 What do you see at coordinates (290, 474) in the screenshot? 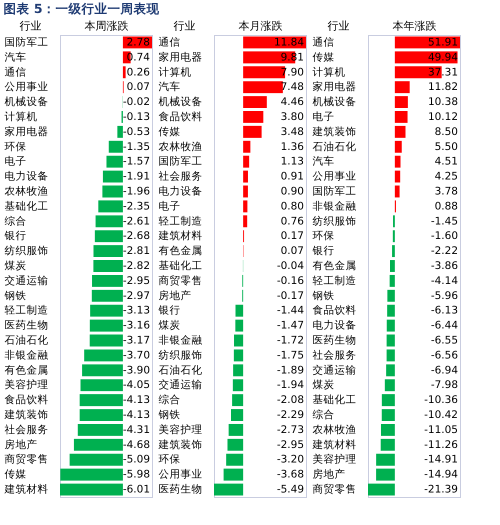
I see `data-label: -3.68` at bounding box center [290, 474].